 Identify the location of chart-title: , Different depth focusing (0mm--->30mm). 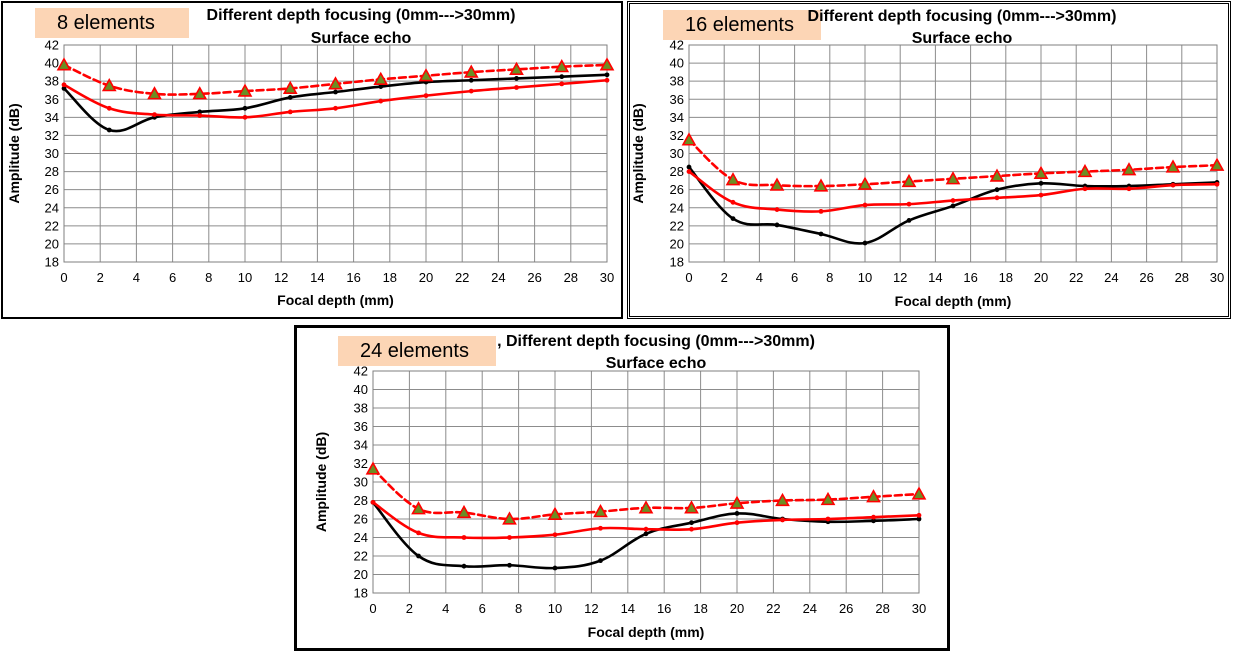
(656, 341).